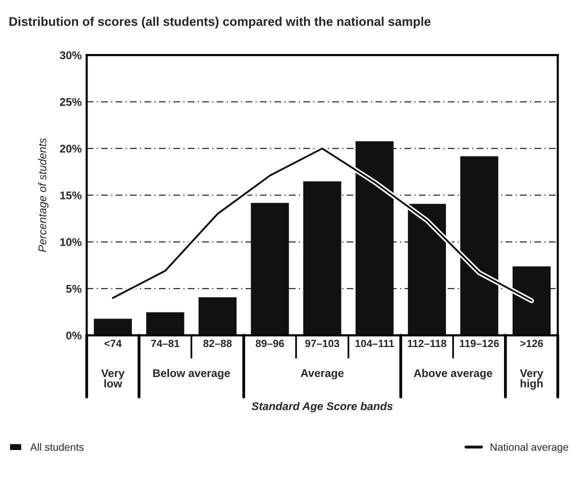  What do you see at coordinates (479, 344) in the screenshot?
I see `x-tick-label: 119–126` at bounding box center [479, 344].